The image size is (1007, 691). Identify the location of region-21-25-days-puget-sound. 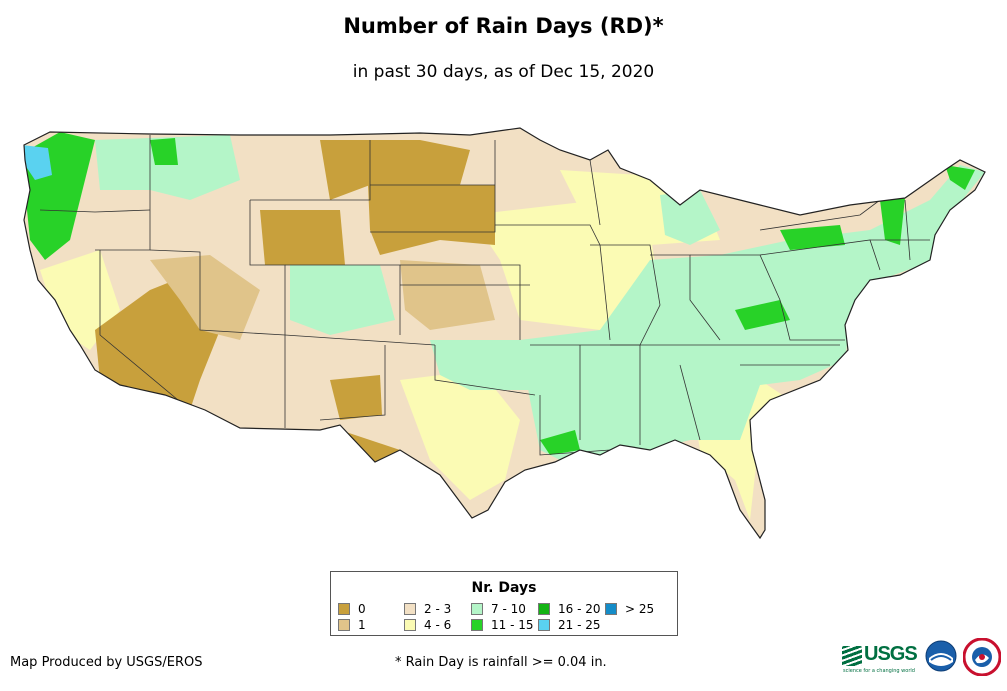
(38, 162).